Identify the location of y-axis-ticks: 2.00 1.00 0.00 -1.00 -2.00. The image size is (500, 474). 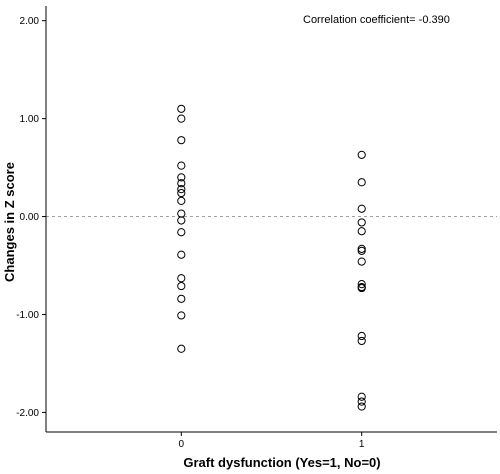
(31, 217).